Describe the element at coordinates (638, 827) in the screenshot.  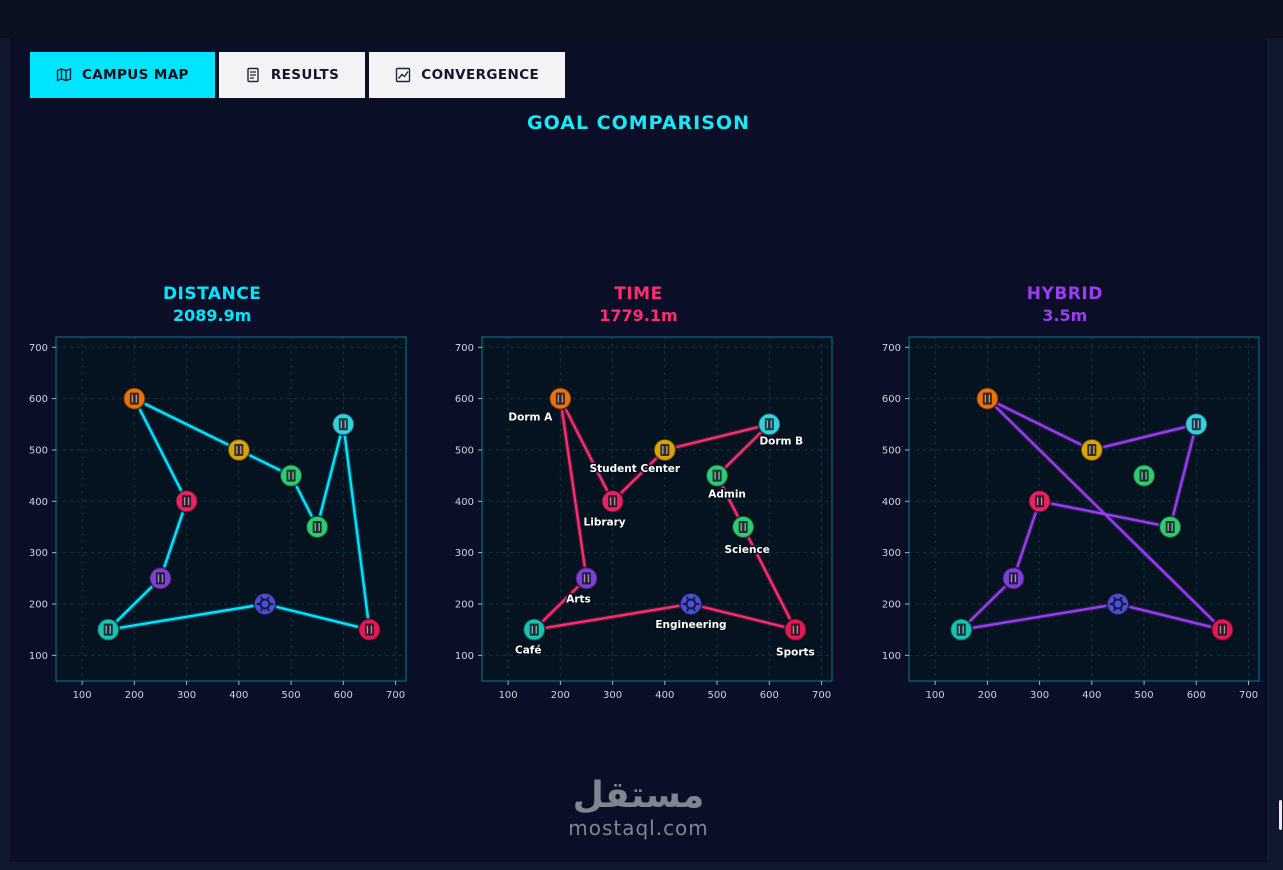
I see `watermark-domain: mostaql.com` at that location.